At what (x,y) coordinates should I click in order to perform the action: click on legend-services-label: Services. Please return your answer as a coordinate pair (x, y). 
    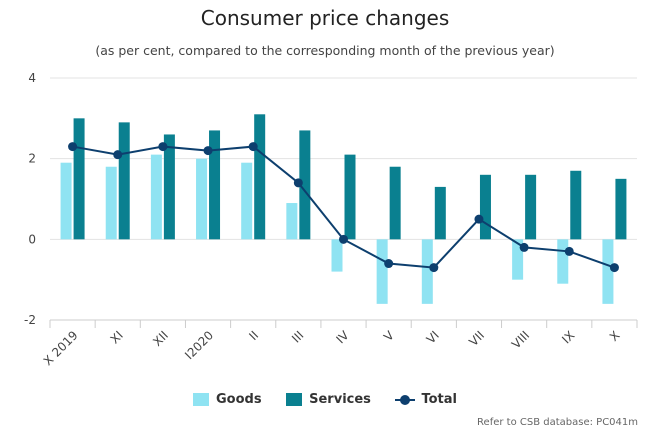
    Looking at the image, I should click on (340, 399).